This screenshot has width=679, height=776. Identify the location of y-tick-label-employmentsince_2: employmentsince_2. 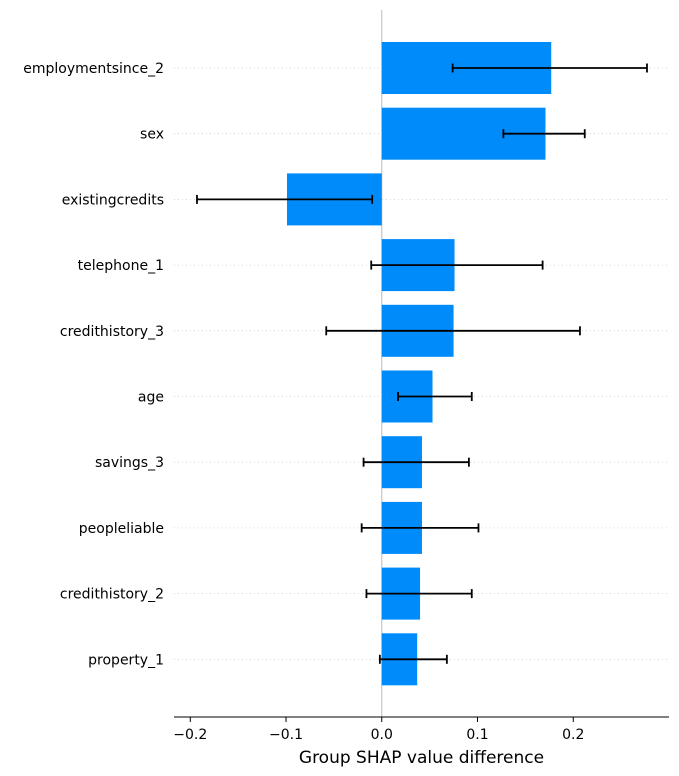
(93, 69).